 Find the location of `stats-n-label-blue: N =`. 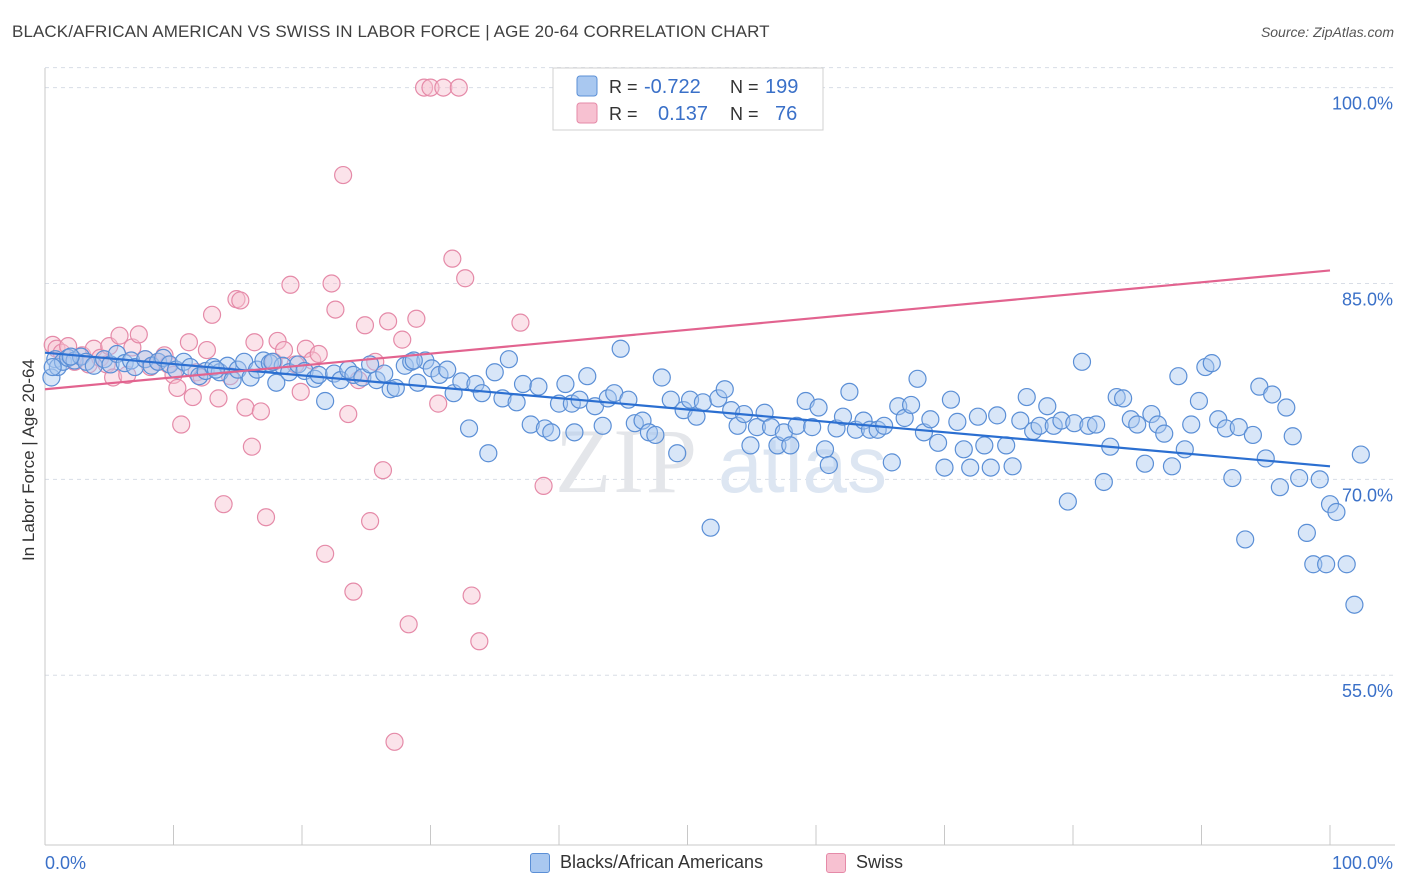

stats-n-label-blue: N = is located at coordinates (744, 87).